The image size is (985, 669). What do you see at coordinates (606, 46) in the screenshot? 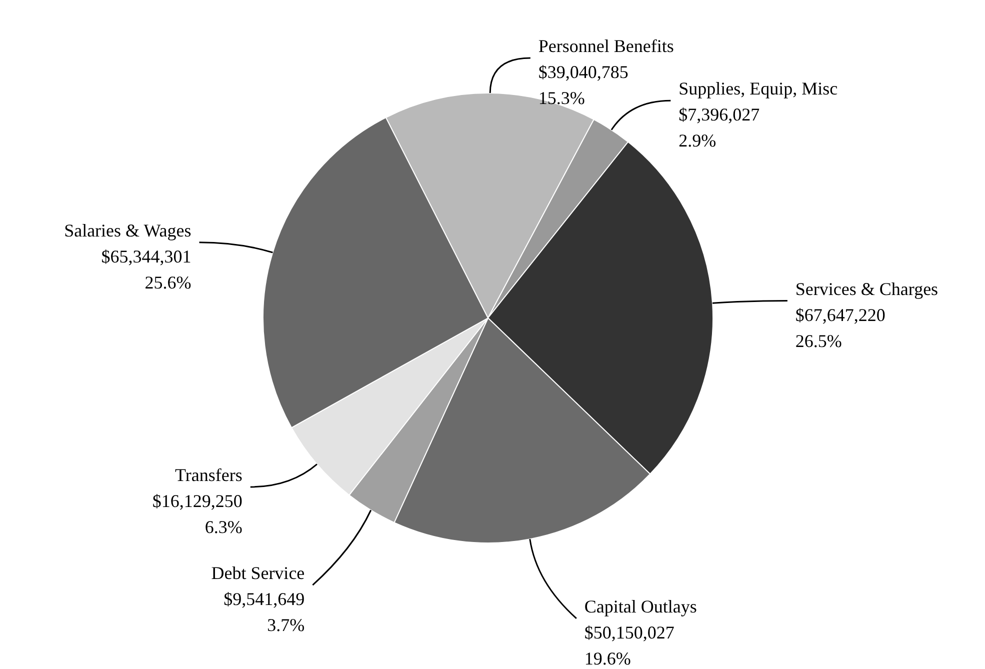
I see `slice-label: Personnel Benefits` at bounding box center [606, 46].